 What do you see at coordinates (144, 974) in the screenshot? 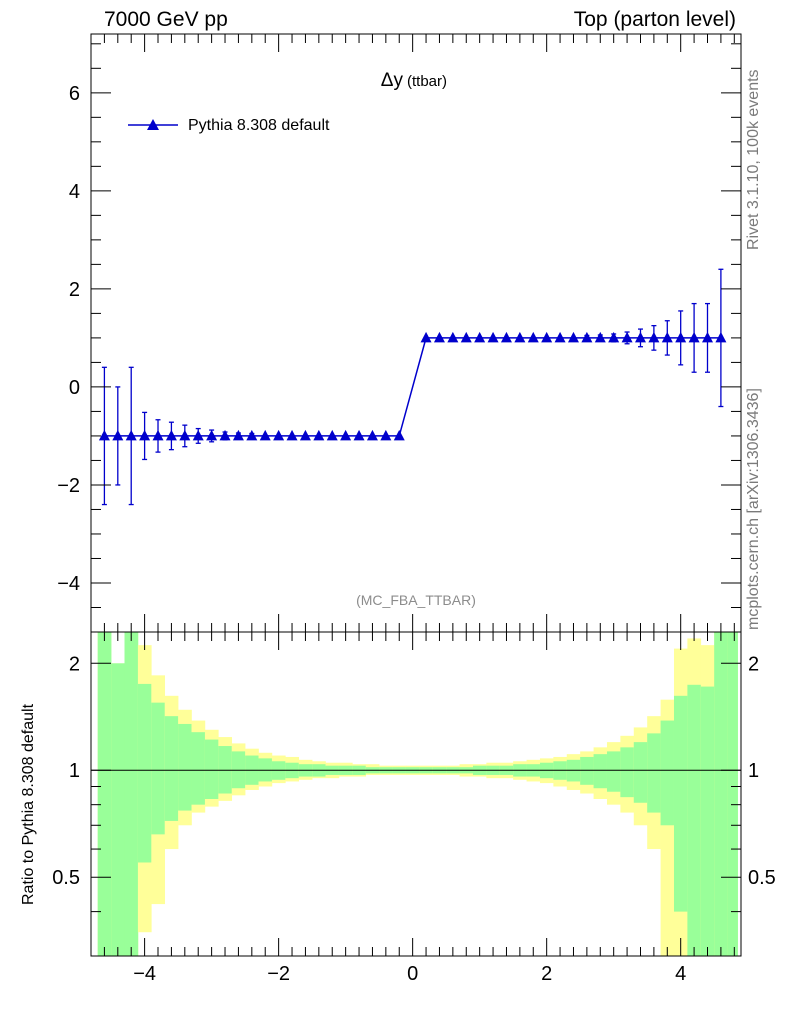
I see `x-tick-label: −4` at bounding box center [144, 974].